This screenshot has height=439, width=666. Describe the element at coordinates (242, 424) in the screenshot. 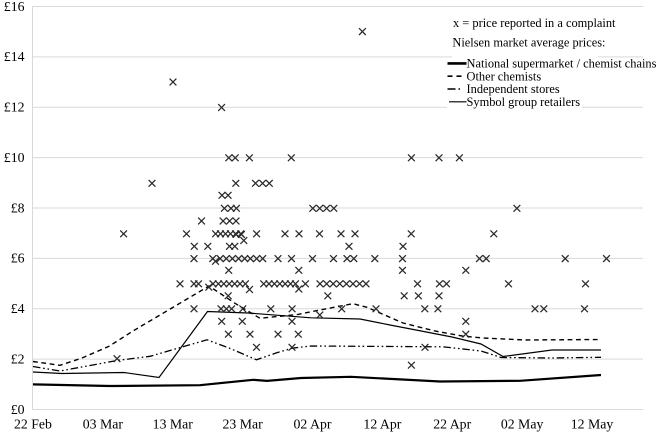

I see `svg-text: 23 Mar` at that location.